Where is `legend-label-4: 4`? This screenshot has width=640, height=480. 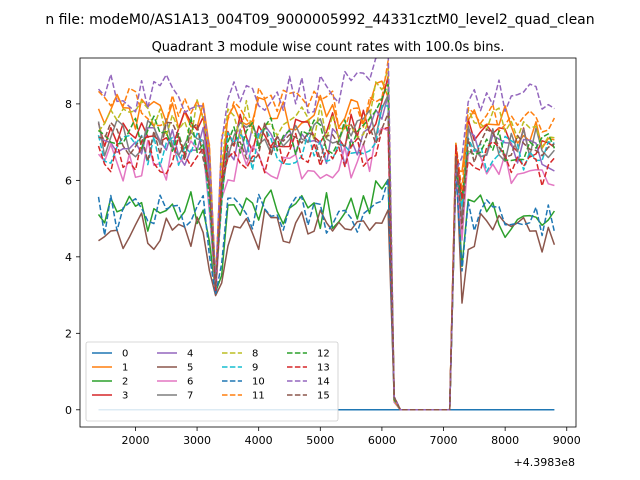 legend-label-4: 4 is located at coordinates (190, 354).